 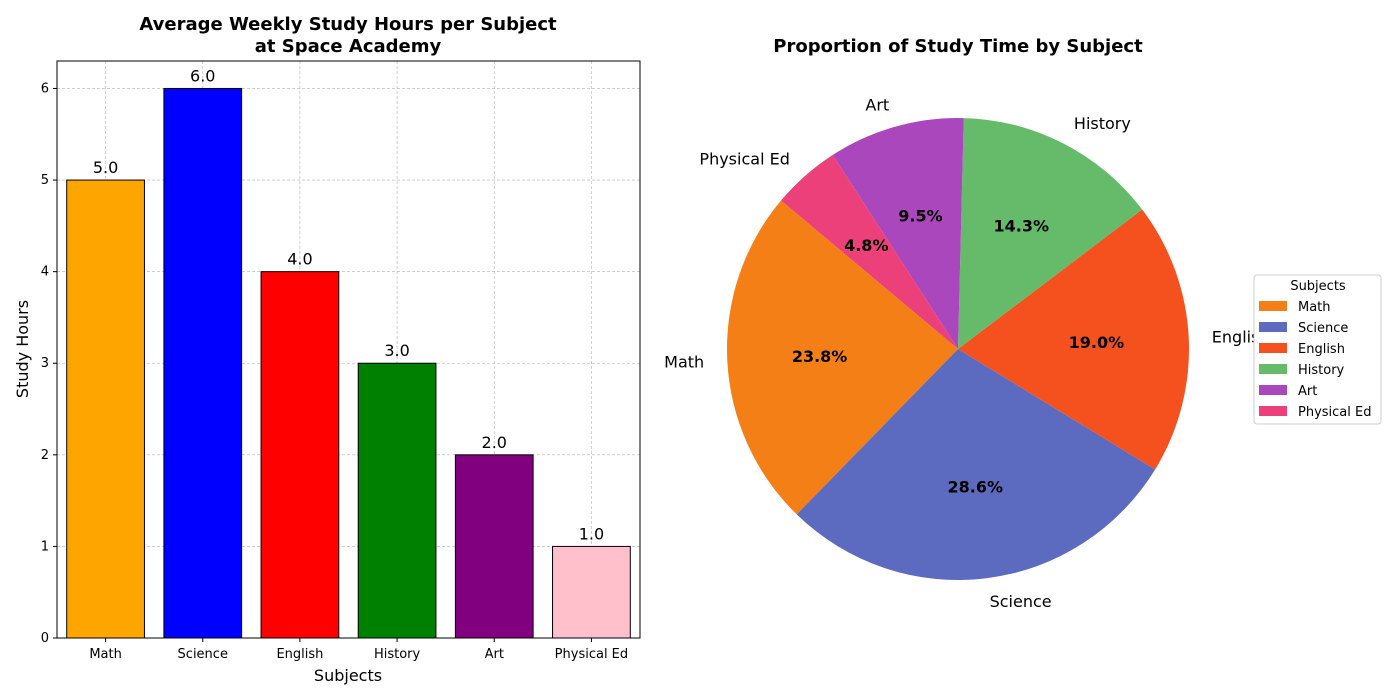 What do you see at coordinates (45, 546) in the screenshot?
I see `bar-y-tick-label: 1` at bounding box center [45, 546].